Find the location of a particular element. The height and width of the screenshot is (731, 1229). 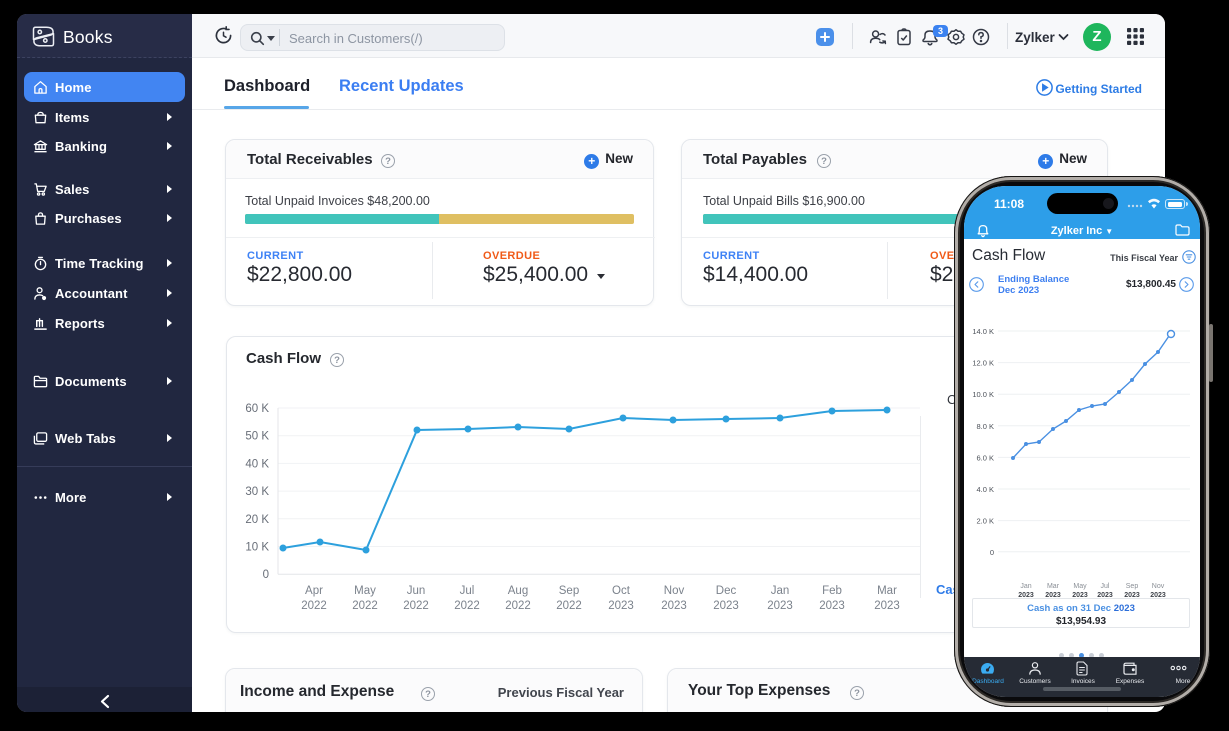

svg-text: 40 K is located at coordinates (257, 464).